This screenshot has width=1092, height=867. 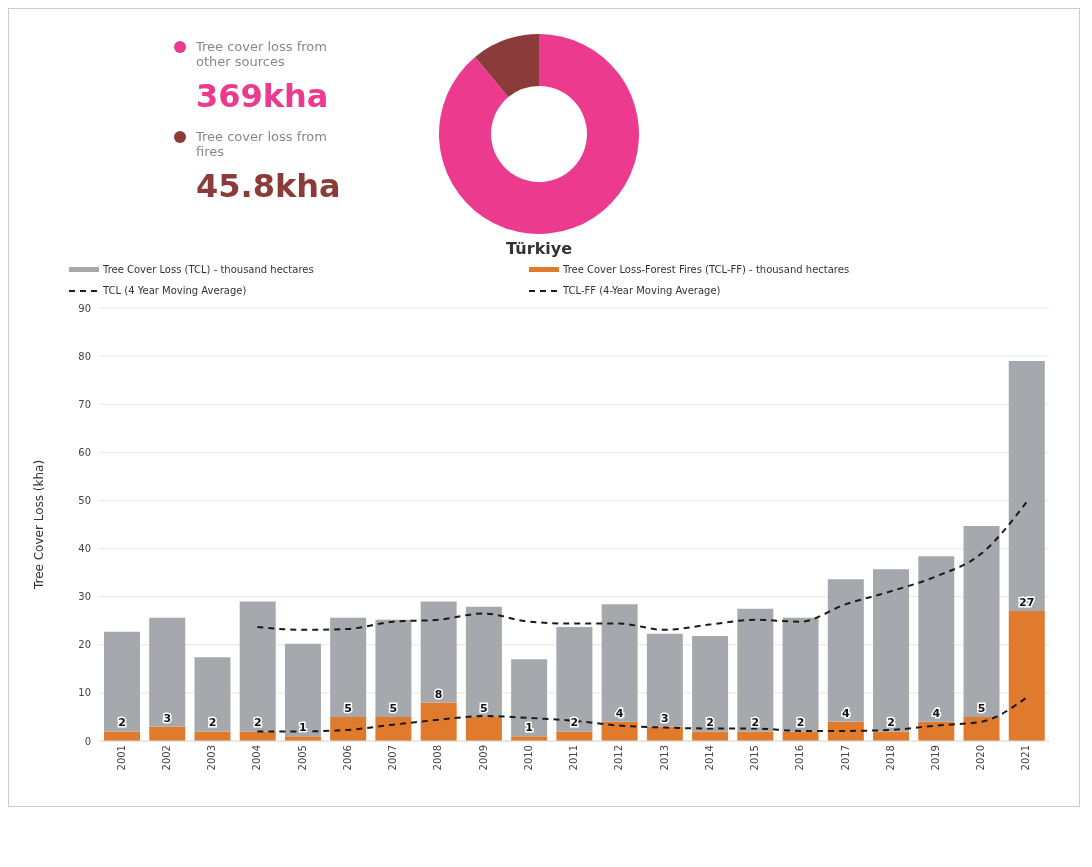 I want to click on legend-label: Tree cover loss from other sources, so click(x=262, y=54).